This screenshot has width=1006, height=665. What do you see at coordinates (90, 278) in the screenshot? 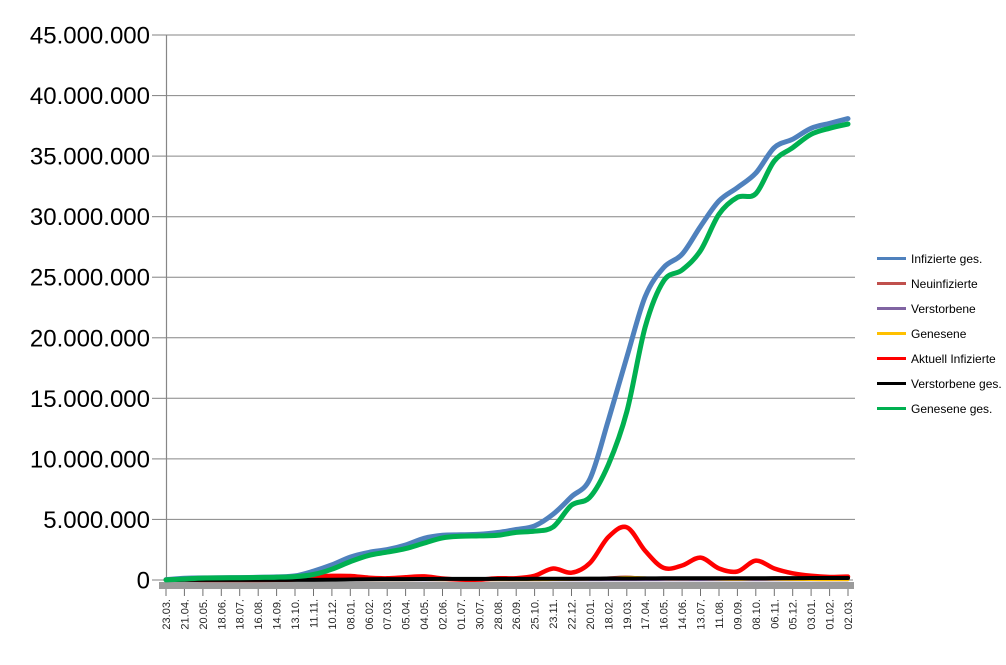
I see `y-axis-label: 25.000.000` at bounding box center [90, 278].